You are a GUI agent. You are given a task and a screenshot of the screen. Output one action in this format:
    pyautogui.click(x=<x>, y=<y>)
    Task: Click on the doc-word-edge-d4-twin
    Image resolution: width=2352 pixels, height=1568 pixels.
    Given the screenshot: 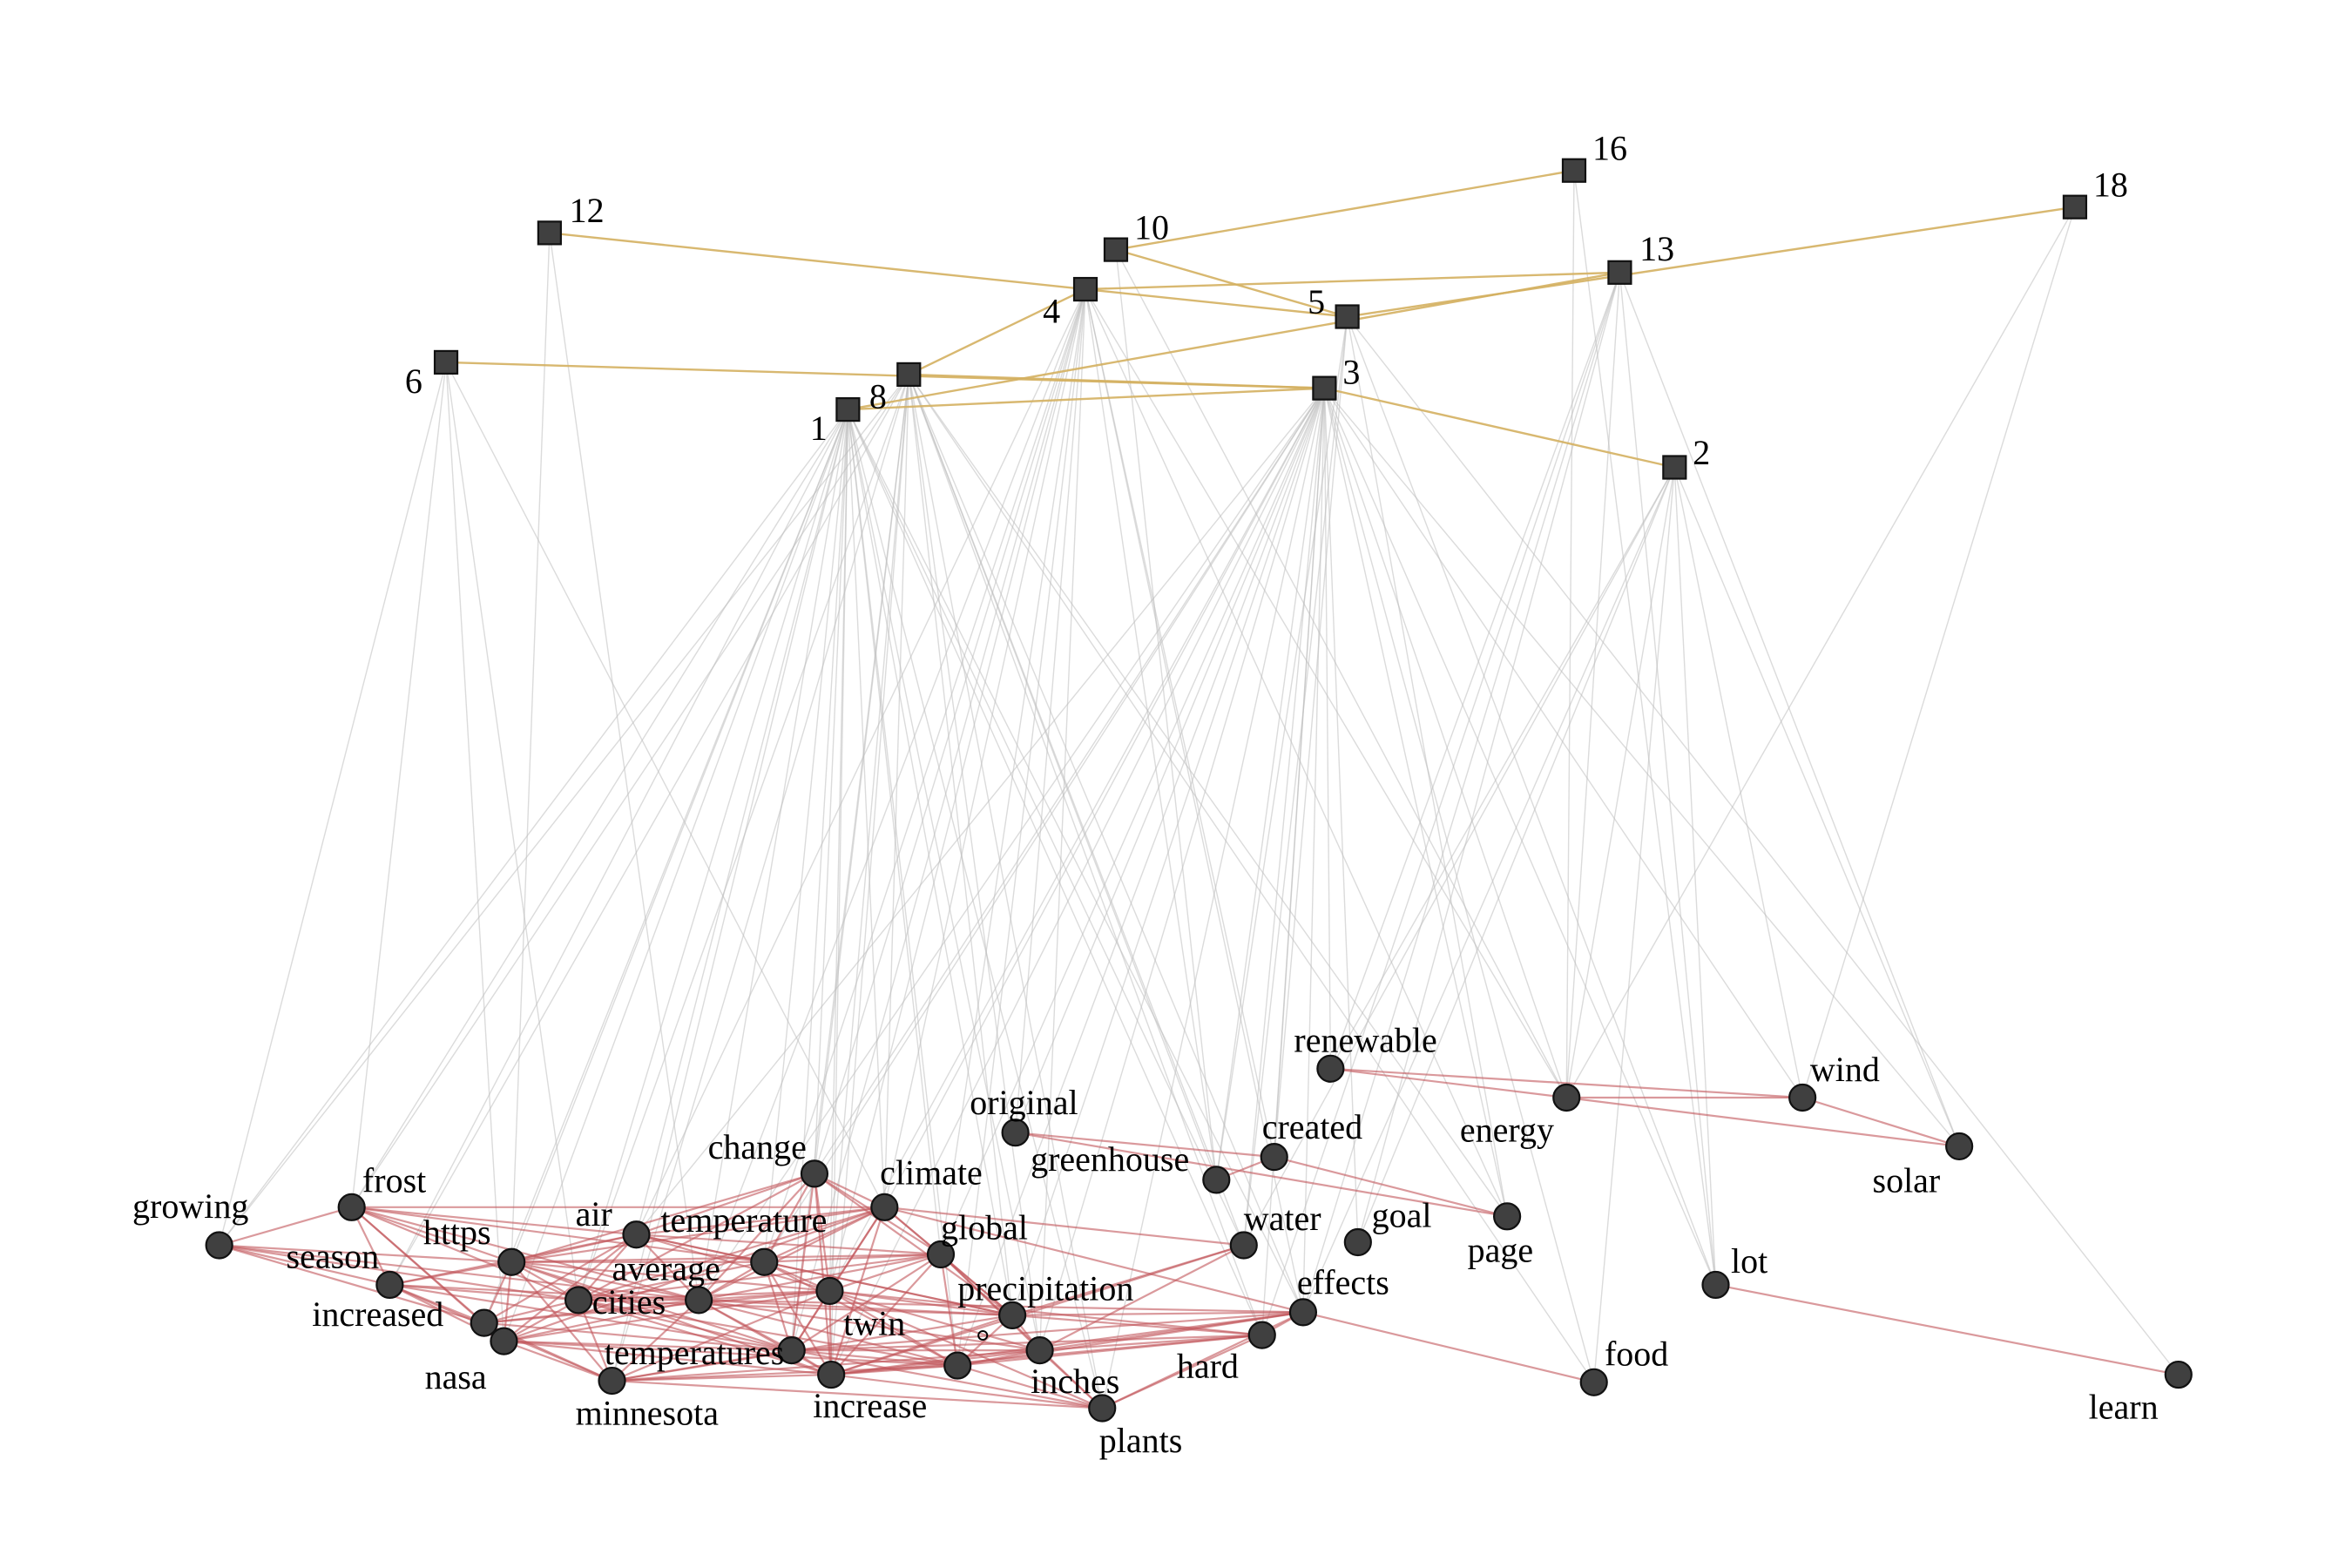 What is the action you would take?
    pyautogui.click(x=957, y=790)
    